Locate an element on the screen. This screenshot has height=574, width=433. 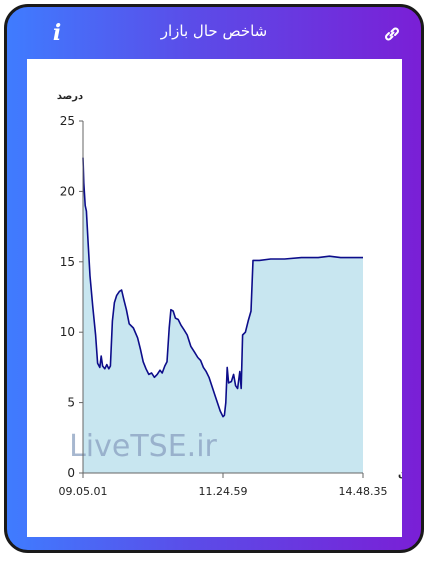
y-tick-label: 20 is located at coordinates (67, 191).